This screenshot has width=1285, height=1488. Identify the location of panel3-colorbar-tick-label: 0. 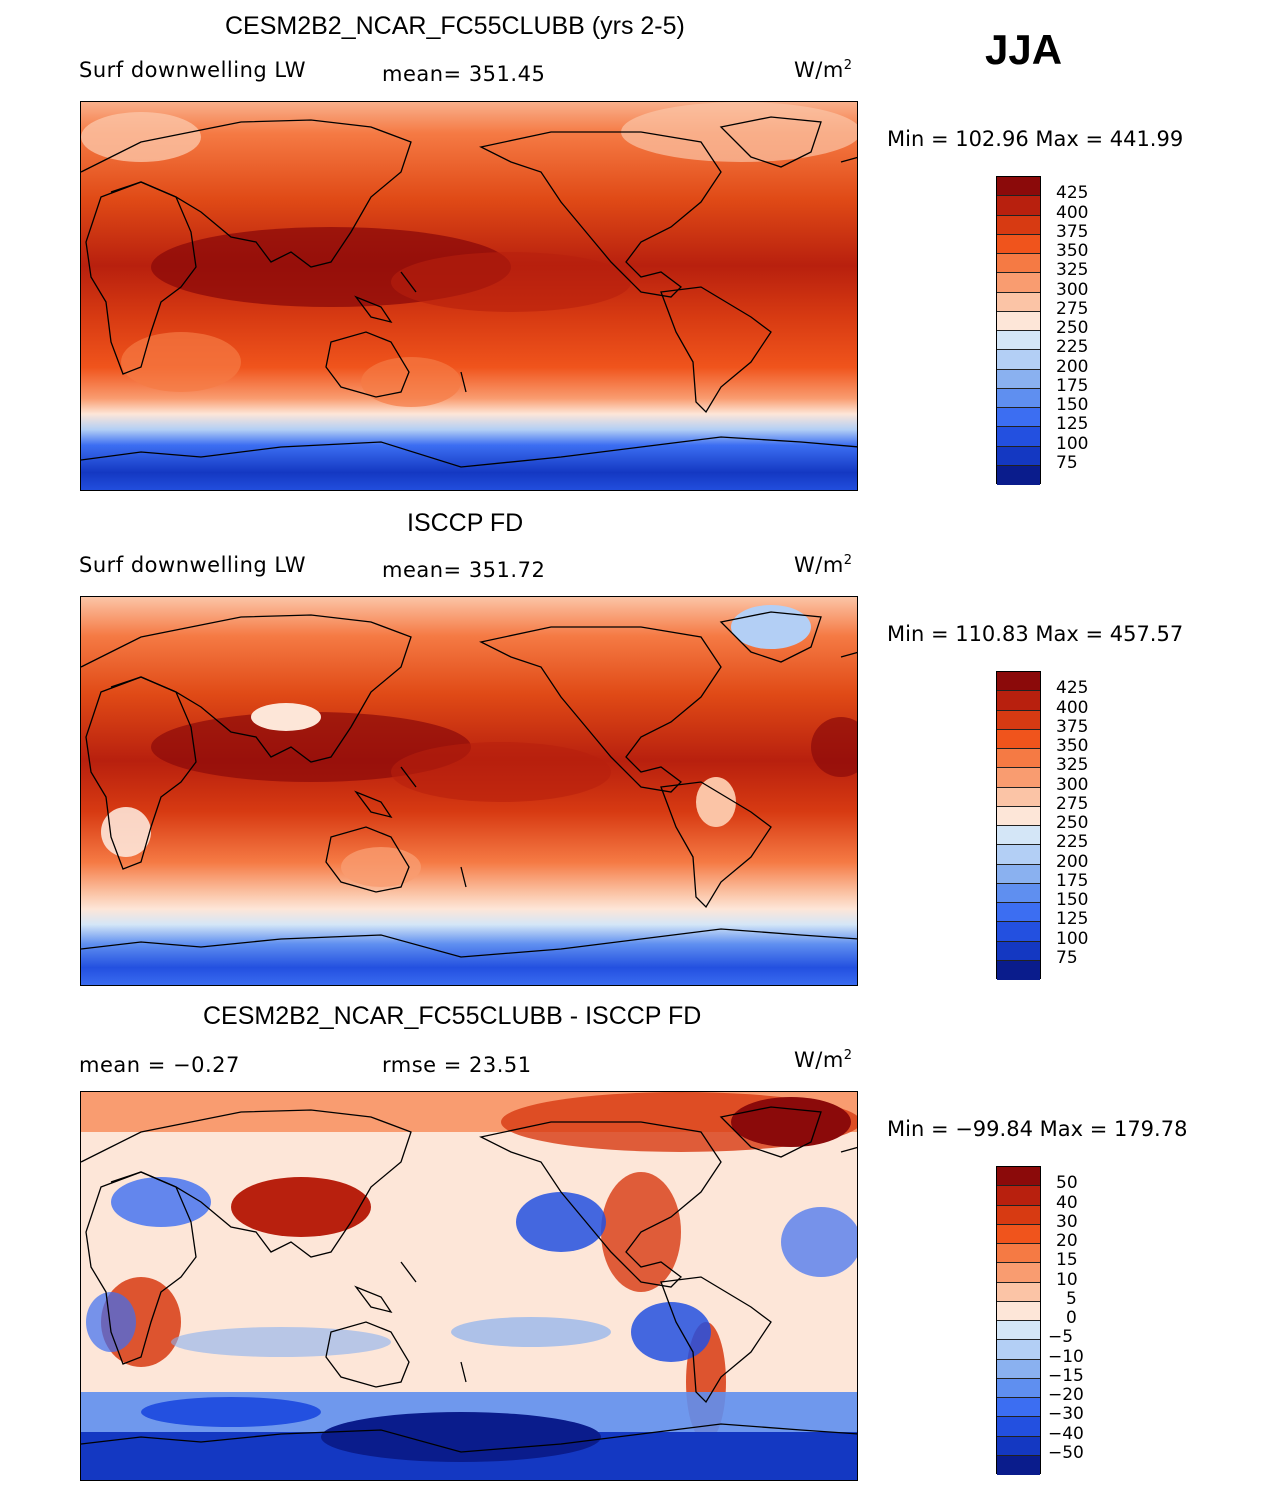
(1071, 1318).